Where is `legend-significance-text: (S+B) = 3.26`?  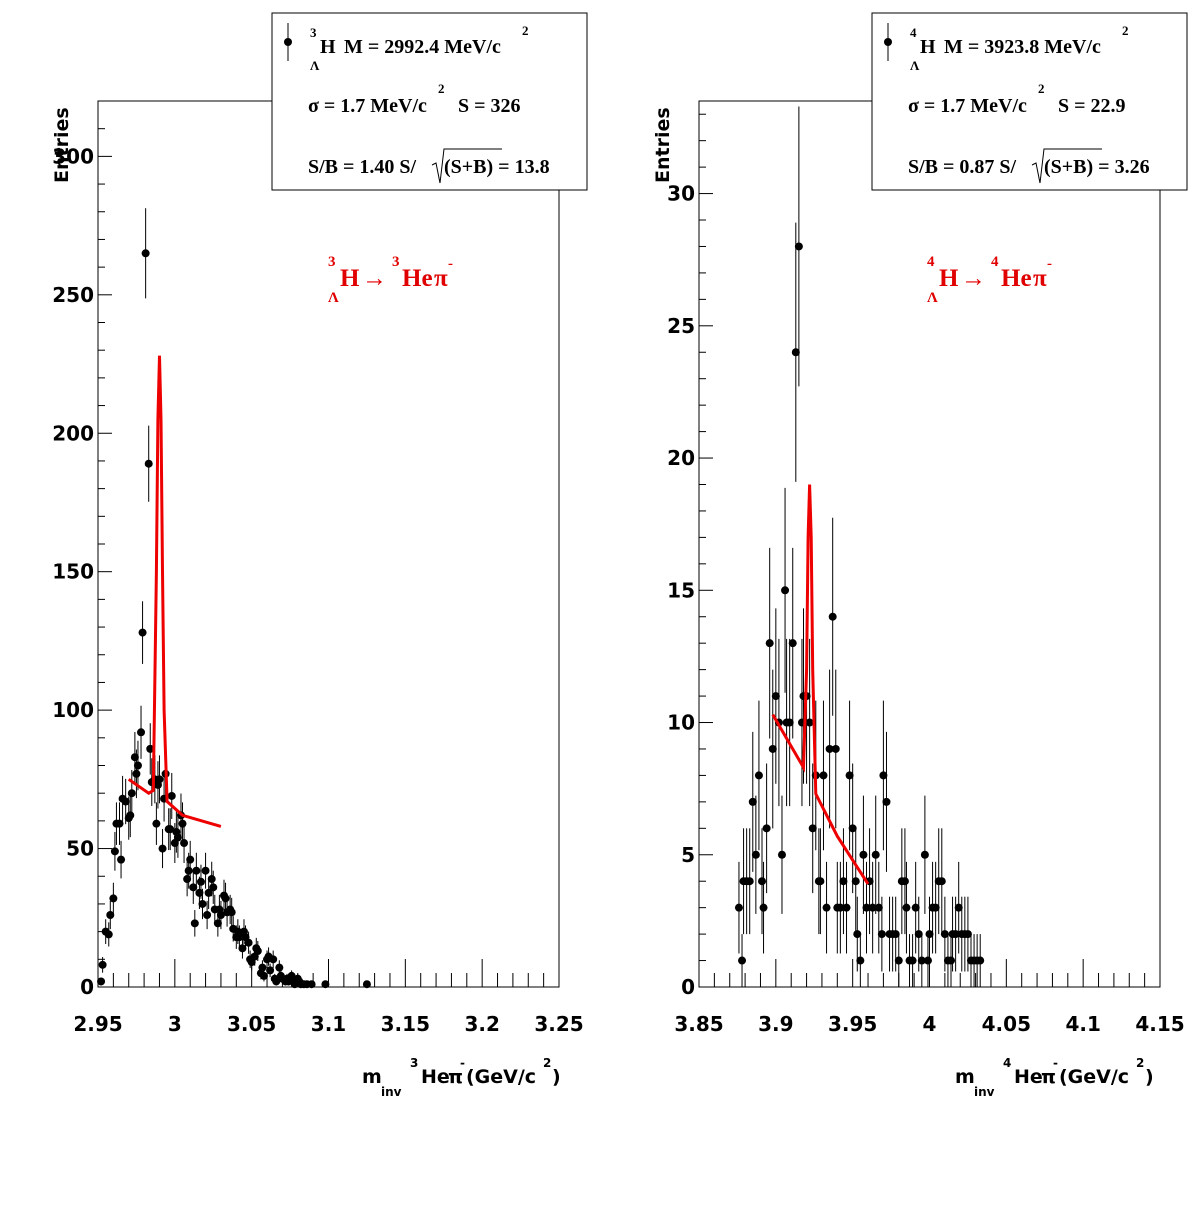
legend-significance-text: (S+B) = 3.26 is located at coordinates (1097, 167).